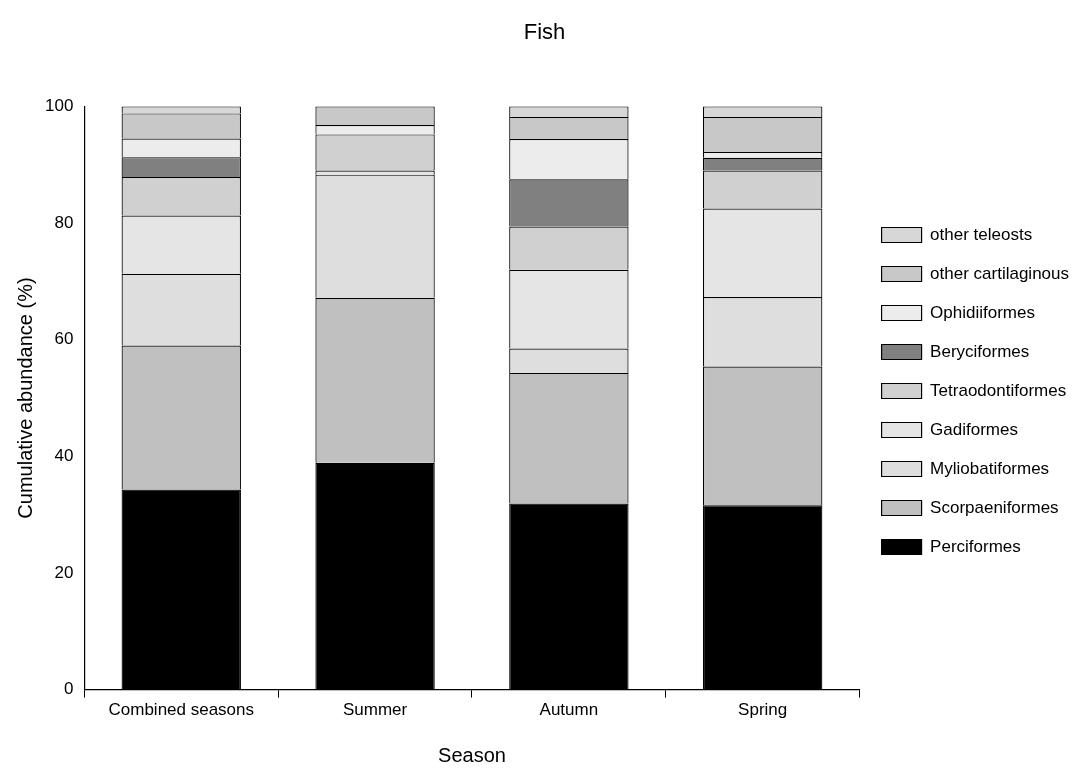  Describe the element at coordinates (998, 390) in the screenshot. I see `legend-label: Tetraodontiformes` at that location.